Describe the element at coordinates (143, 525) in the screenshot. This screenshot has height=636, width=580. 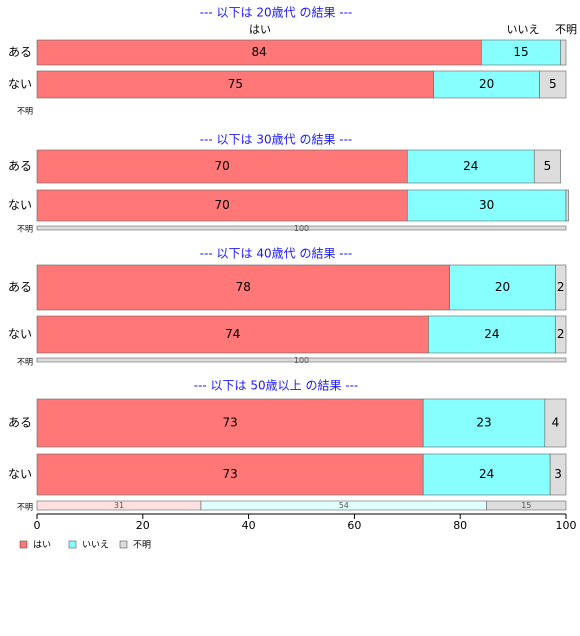
I see `x-tick-label: 20` at that location.